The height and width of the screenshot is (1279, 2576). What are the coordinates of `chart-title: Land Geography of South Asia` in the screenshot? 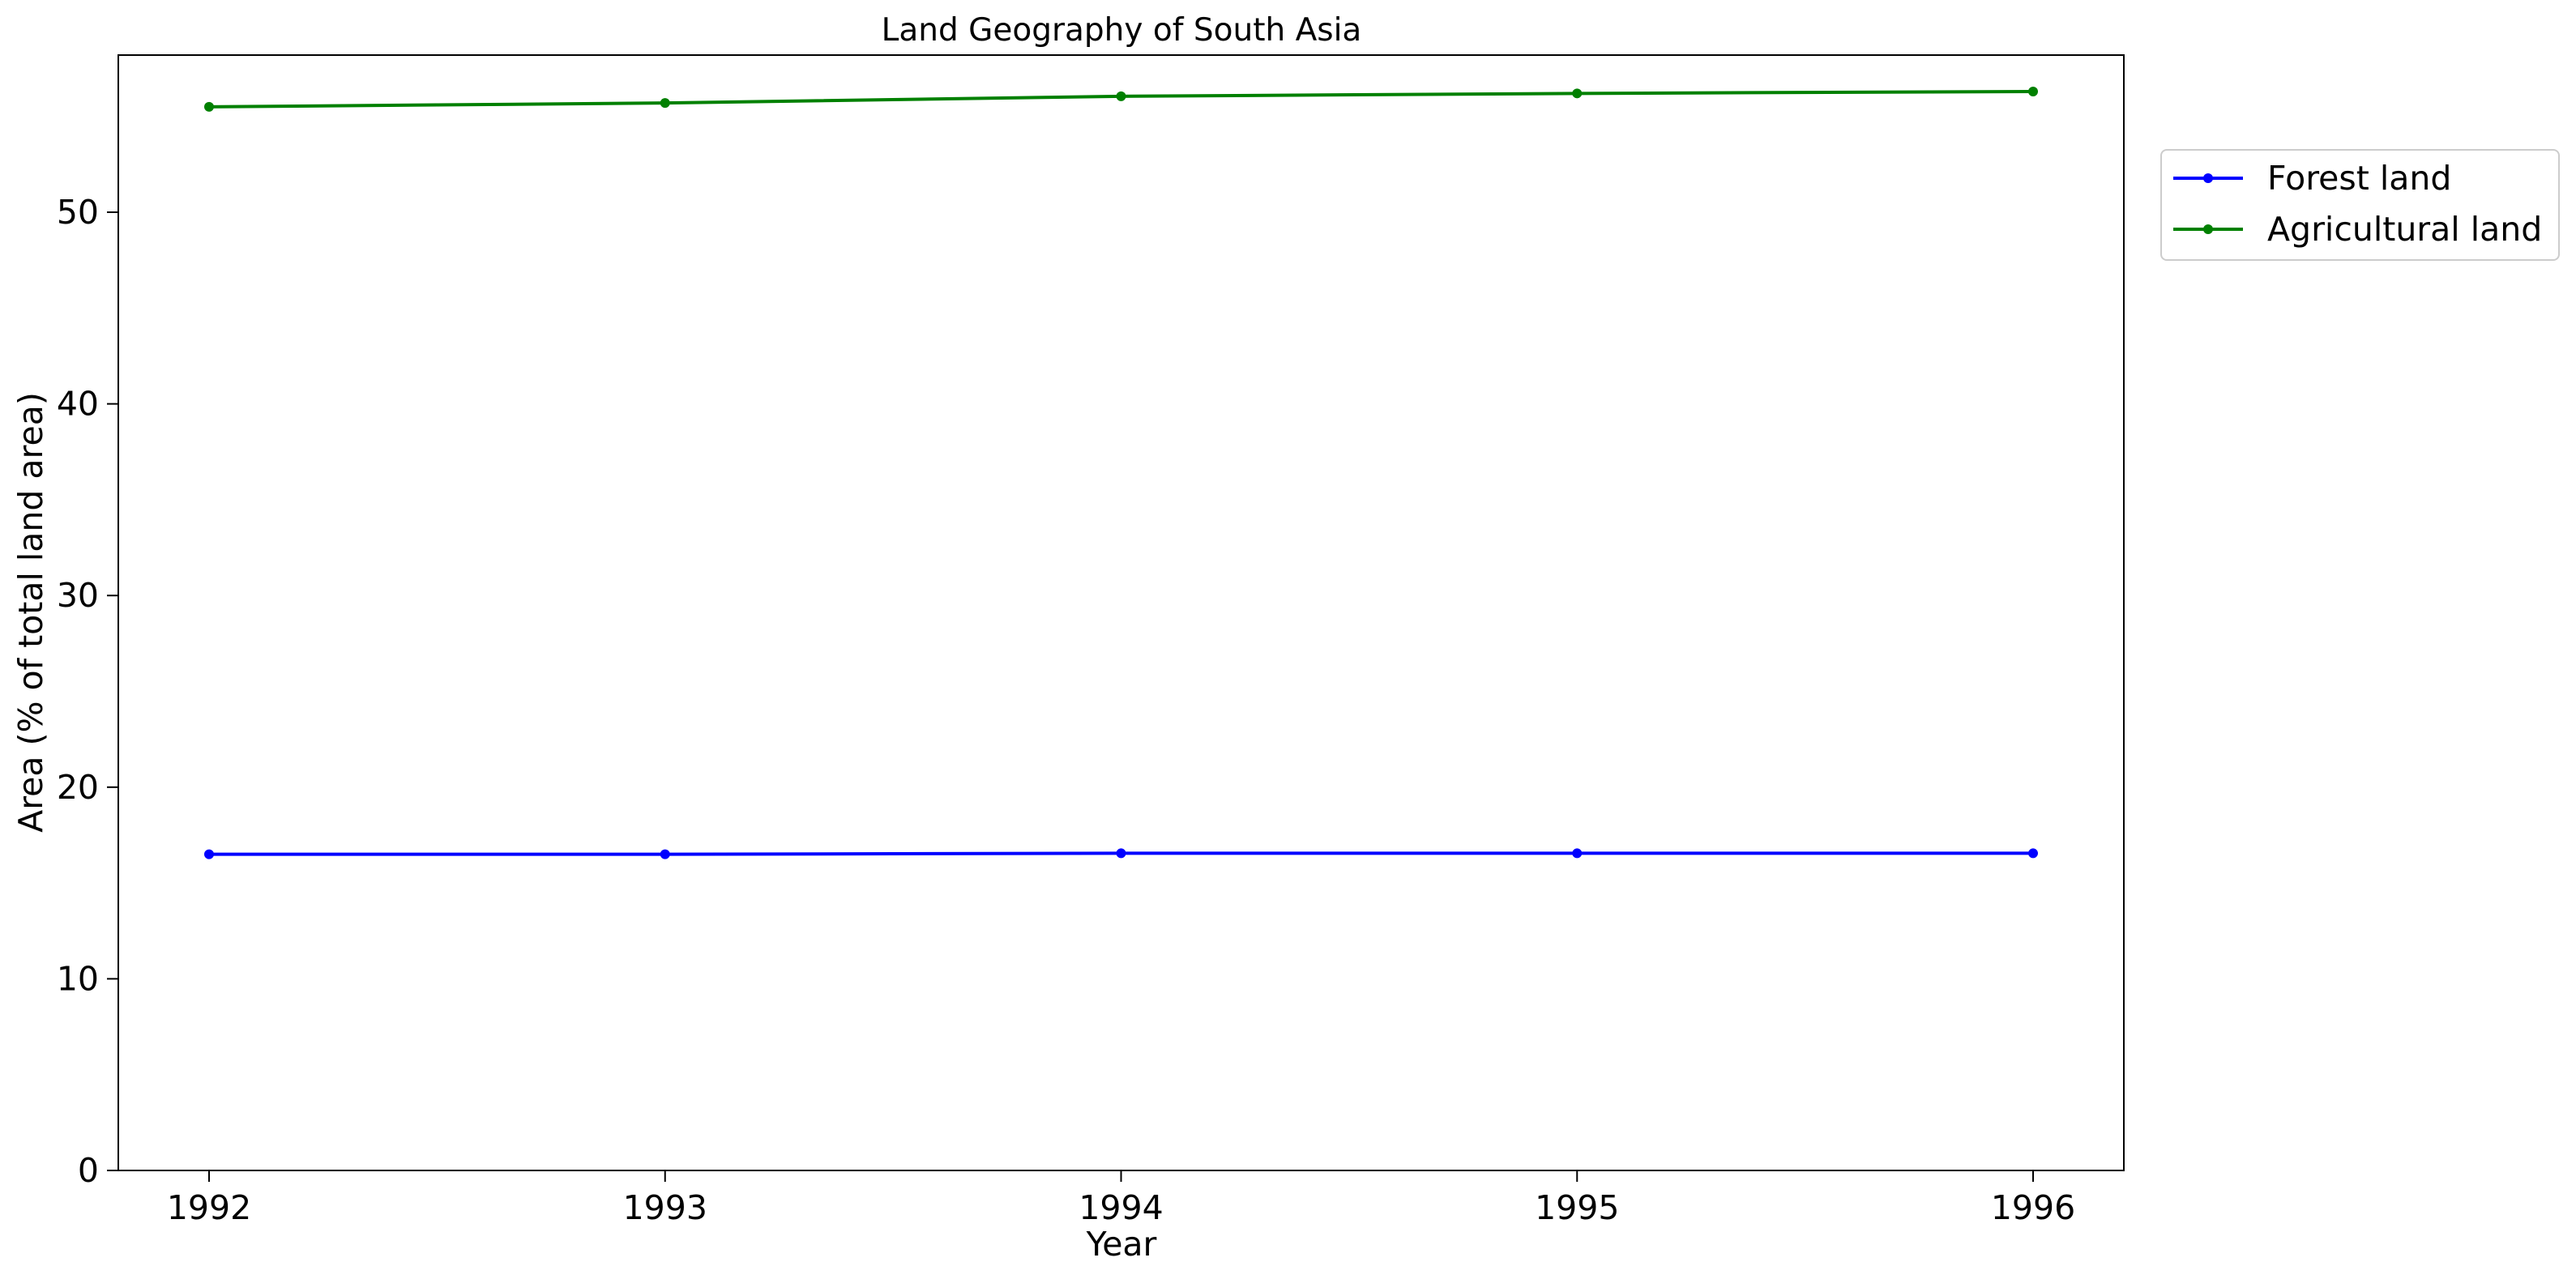 It's located at (1122, 30).